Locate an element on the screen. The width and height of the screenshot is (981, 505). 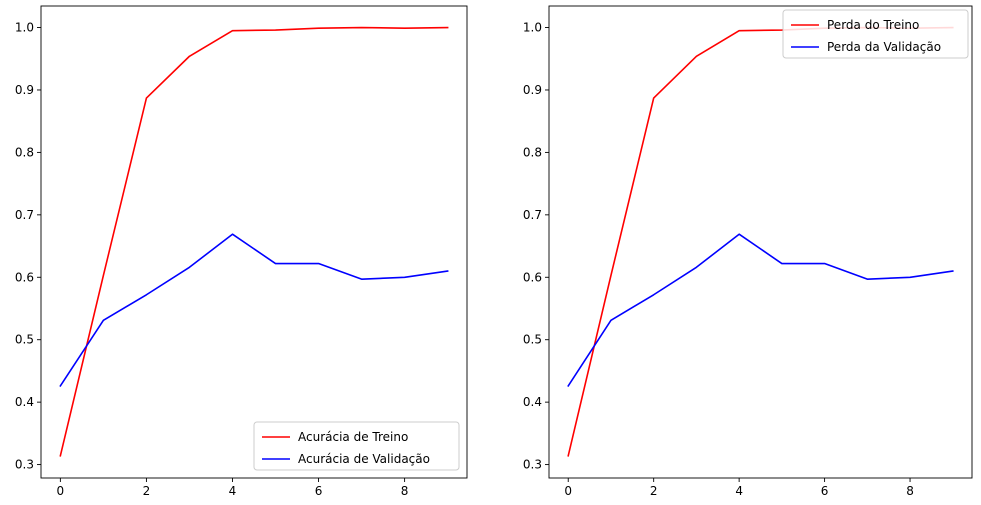
legend-label: Perda da Validação is located at coordinates (884, 47).